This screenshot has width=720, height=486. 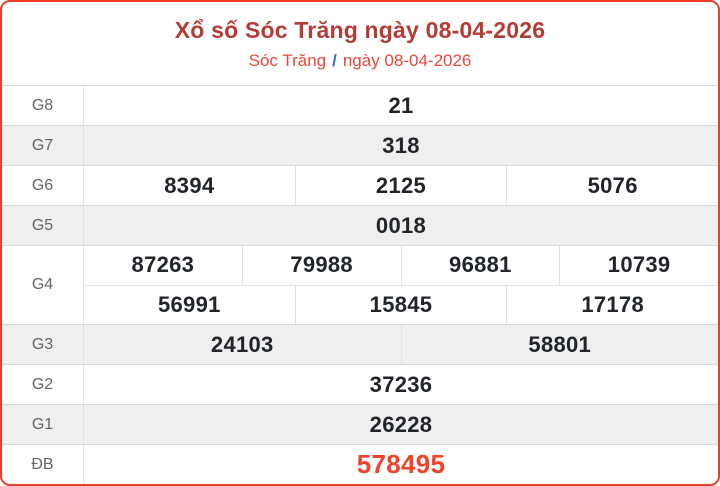 I want to click on prize-subrow-g3-1: 24103 58801, so click(x=401, y=344).